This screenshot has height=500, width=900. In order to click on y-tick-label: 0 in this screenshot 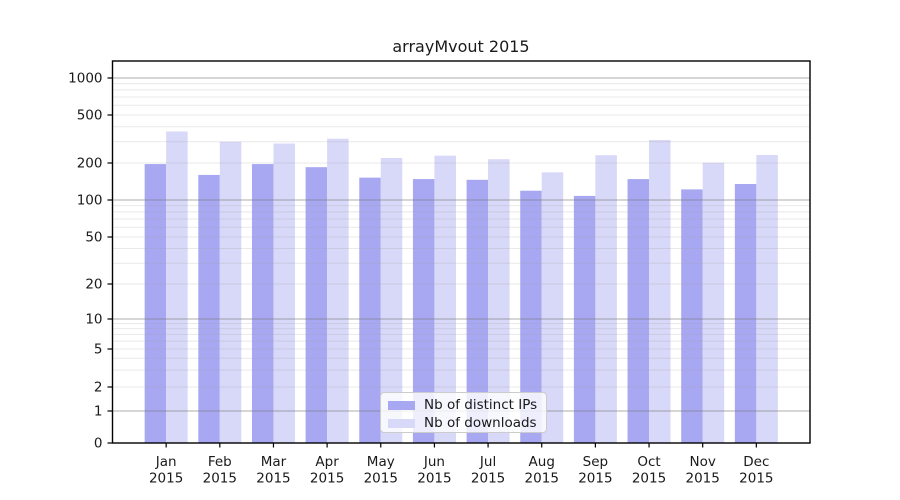, I will do `click(98, 444)`.